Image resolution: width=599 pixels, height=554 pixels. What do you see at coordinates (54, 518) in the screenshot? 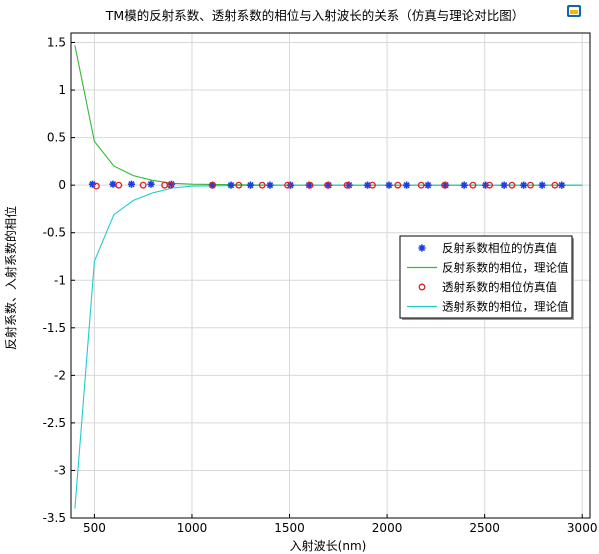
I see `y-tick-label: -3.5` at bounding box center [54, 518].